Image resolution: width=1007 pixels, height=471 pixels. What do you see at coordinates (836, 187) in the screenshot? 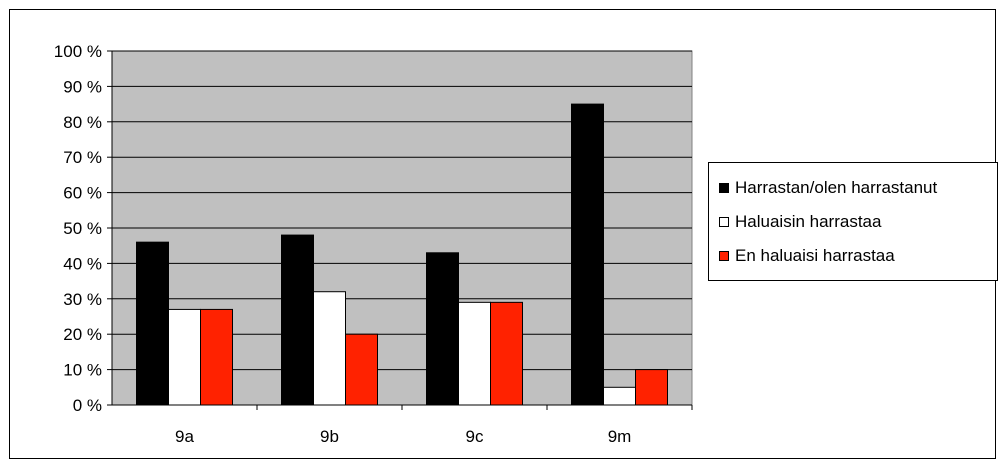
I see `legend-label-series-1: Harrastan/olen harrastanut` at bounding box center [836, 187].